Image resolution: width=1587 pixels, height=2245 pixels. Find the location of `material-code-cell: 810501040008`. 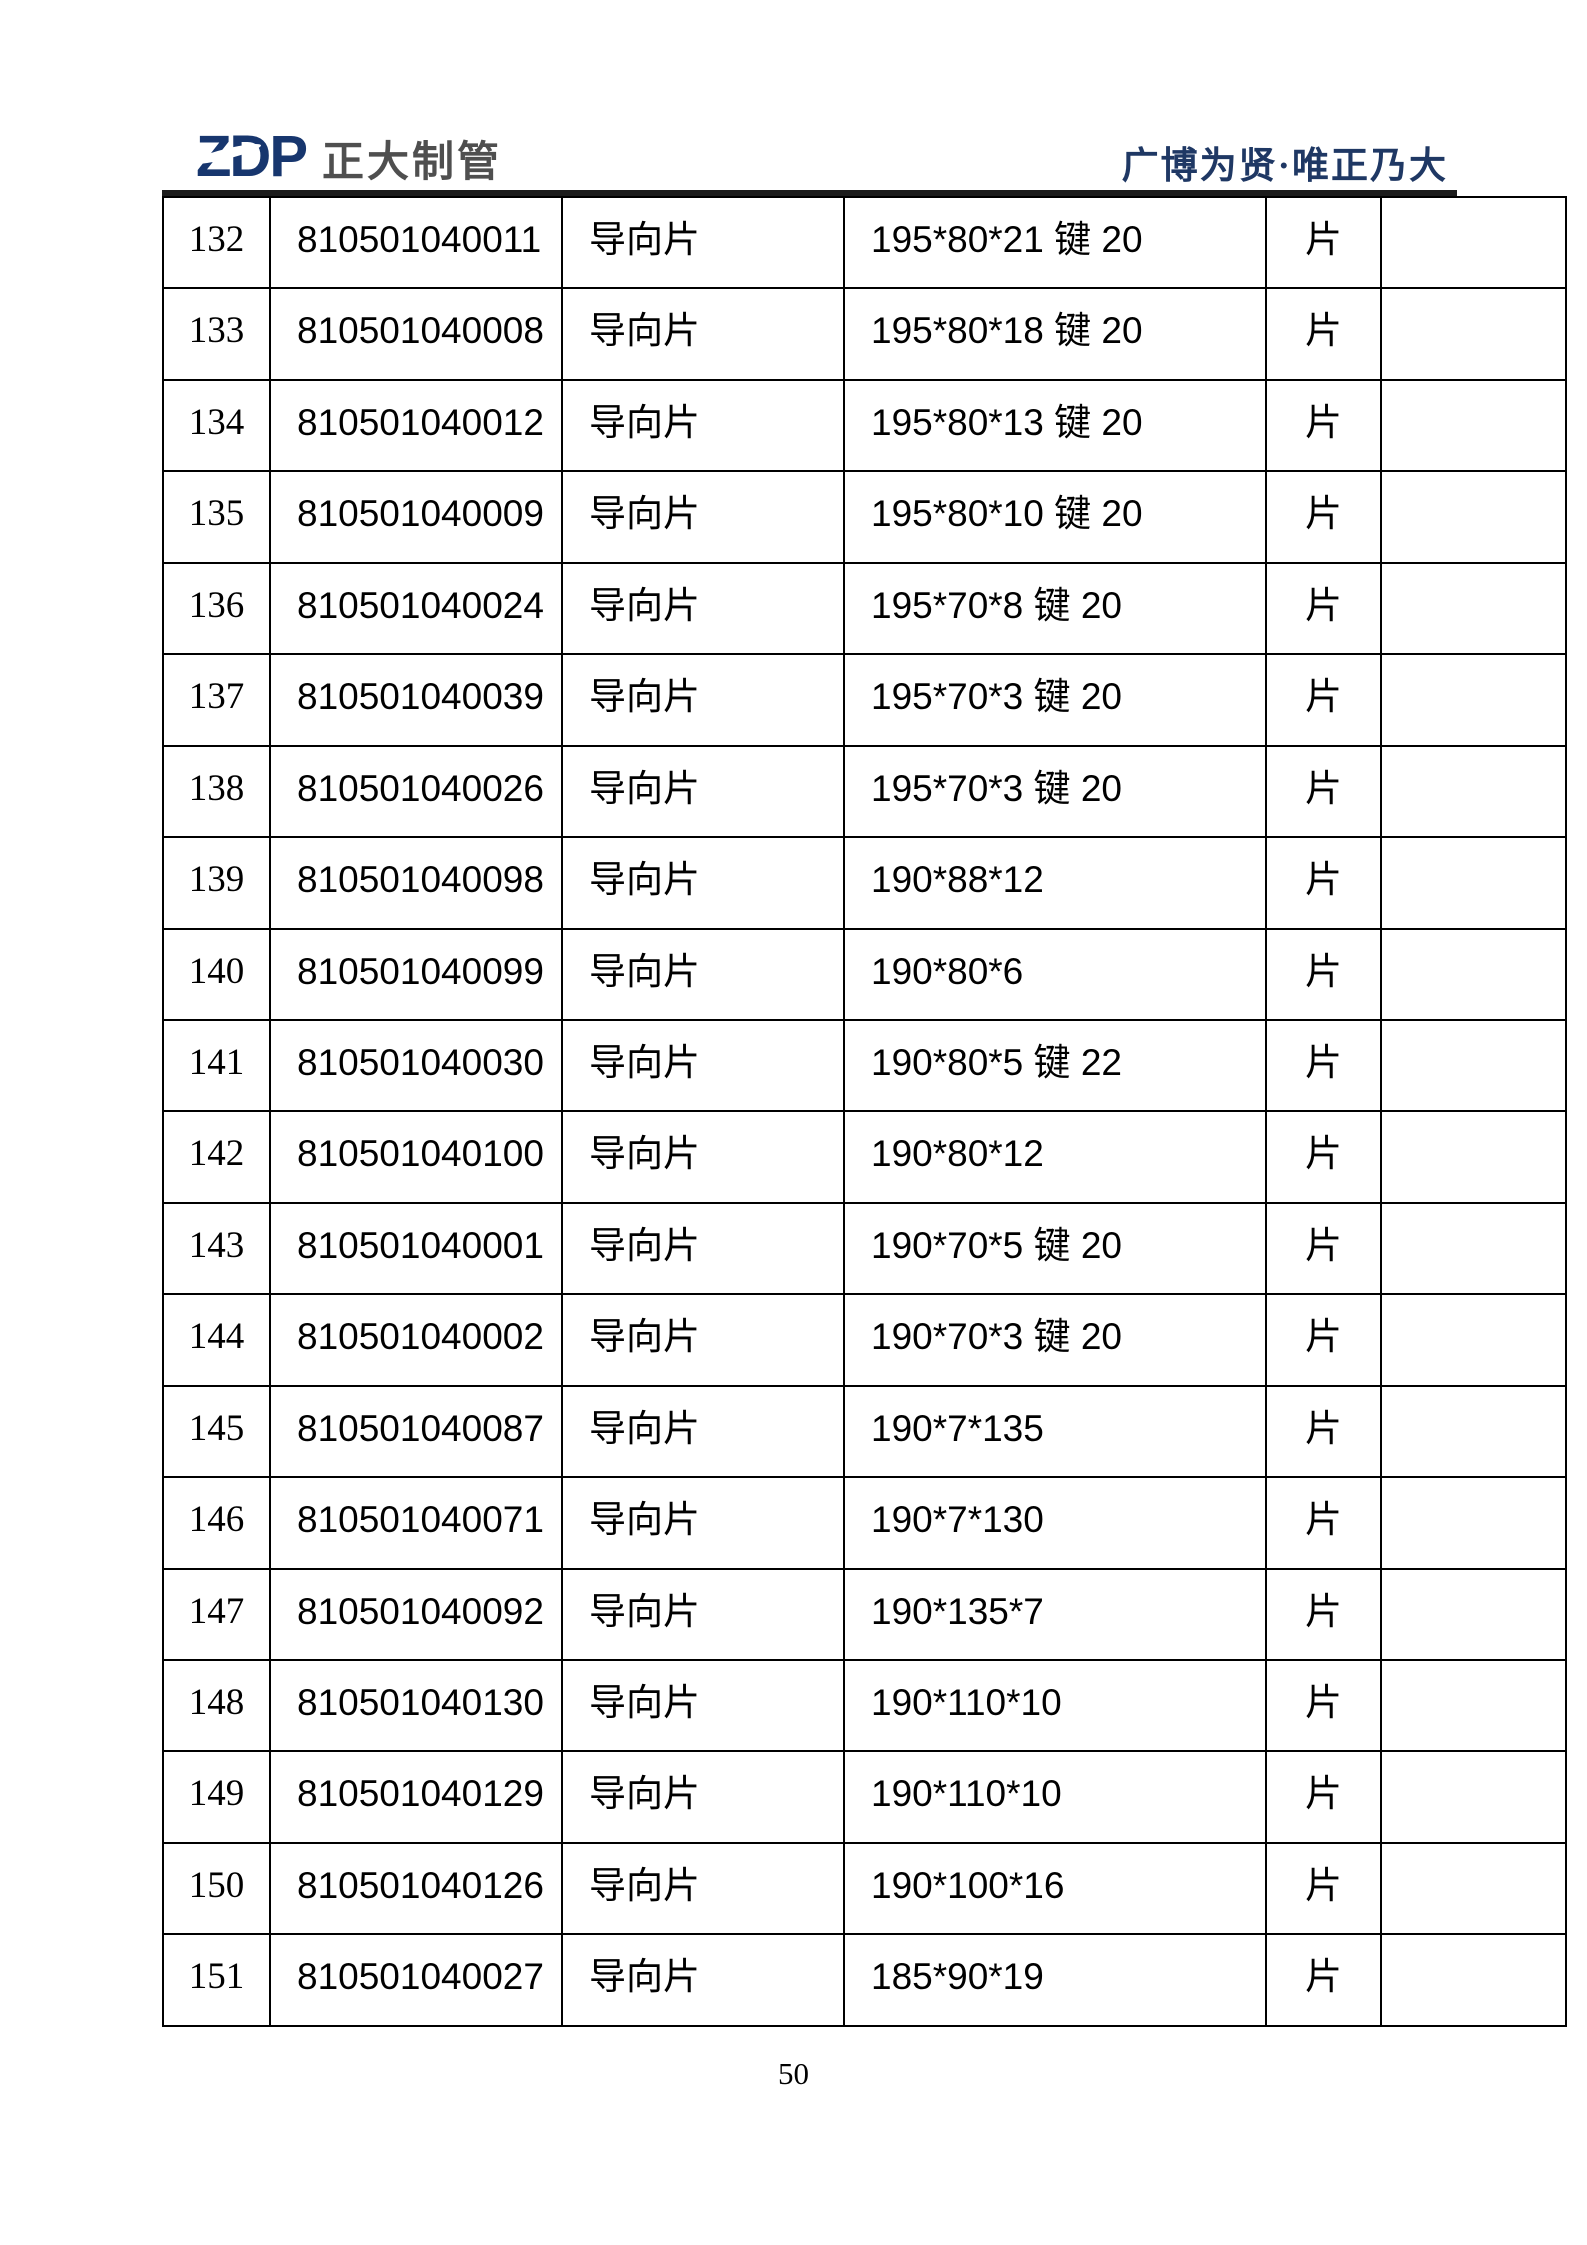

material-code-cell: 810501040008 is located at coordinates (416, 334).